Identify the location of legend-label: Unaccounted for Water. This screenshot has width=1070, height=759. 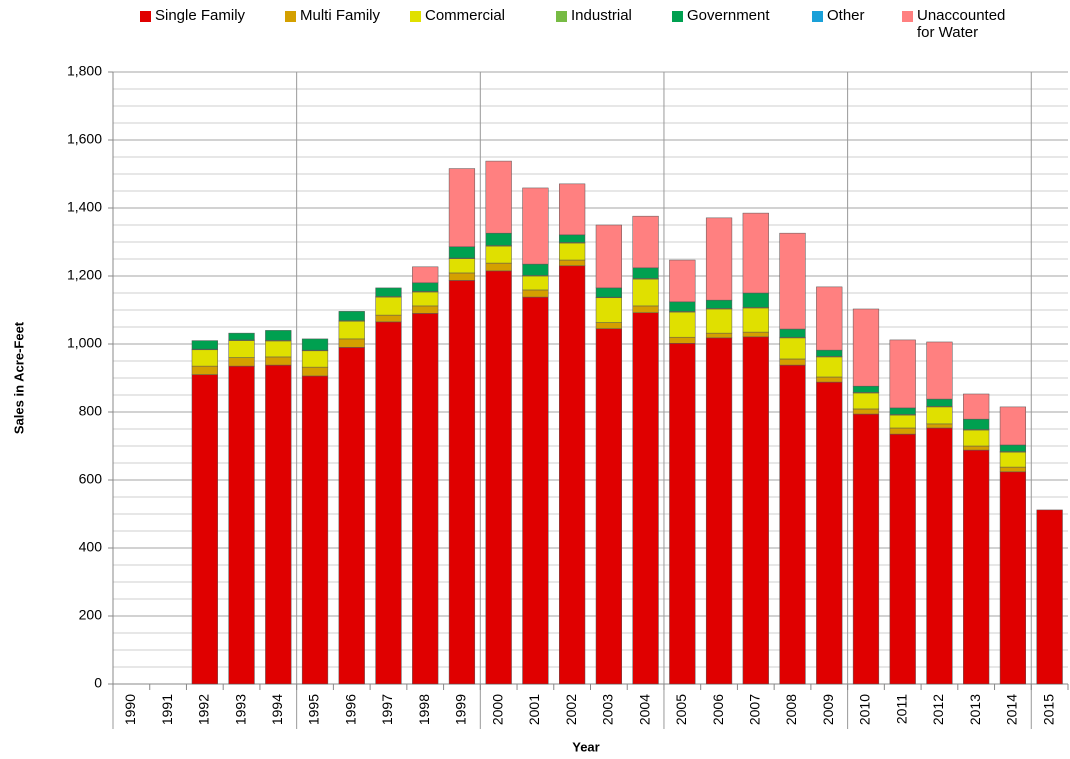
(961, 24).